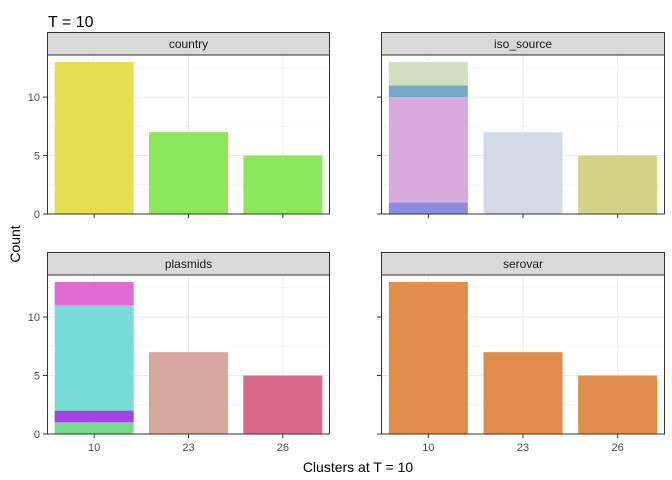 The image size is (672, 480). I want to click on strip-label: country, so click(188, 44).